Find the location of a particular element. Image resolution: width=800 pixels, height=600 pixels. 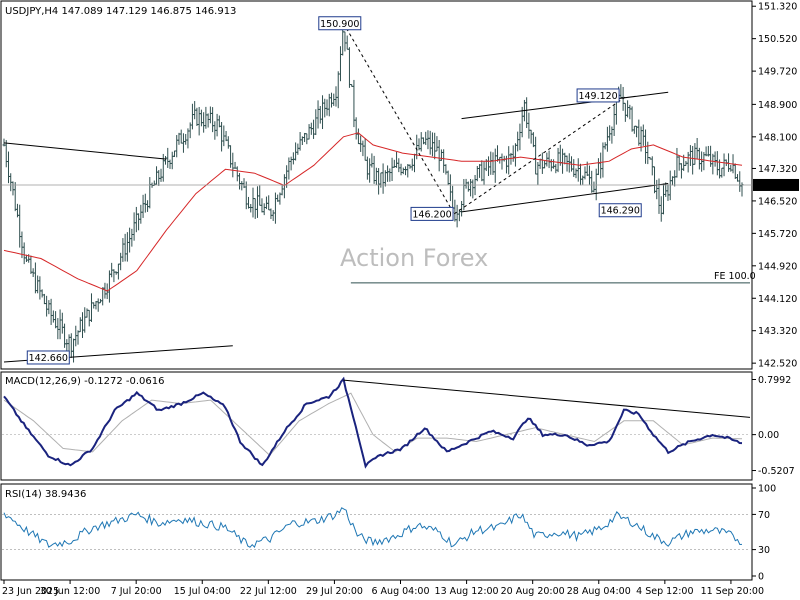

time-tick-label: 15 Jul 04:00 is located at coordinates (202, 591).